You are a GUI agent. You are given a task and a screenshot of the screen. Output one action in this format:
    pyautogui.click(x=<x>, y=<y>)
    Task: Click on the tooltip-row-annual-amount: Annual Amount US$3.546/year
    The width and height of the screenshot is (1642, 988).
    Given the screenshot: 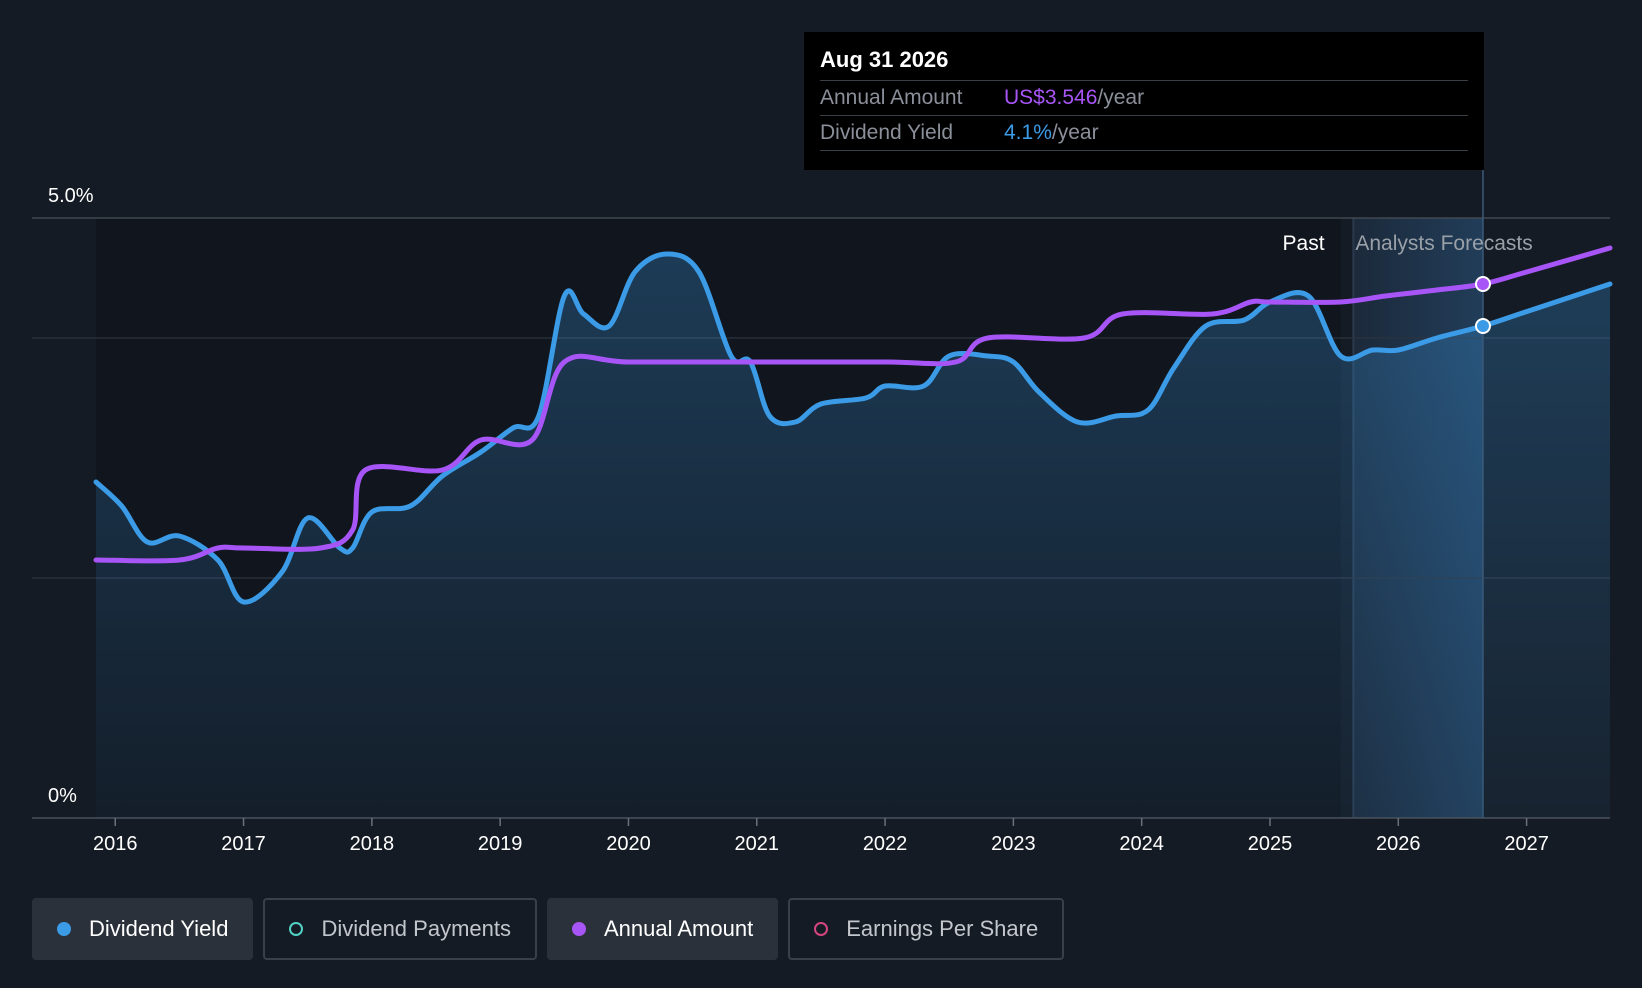 What is the action you would take?
    pyautogui.click(x=1144, y=98)
    